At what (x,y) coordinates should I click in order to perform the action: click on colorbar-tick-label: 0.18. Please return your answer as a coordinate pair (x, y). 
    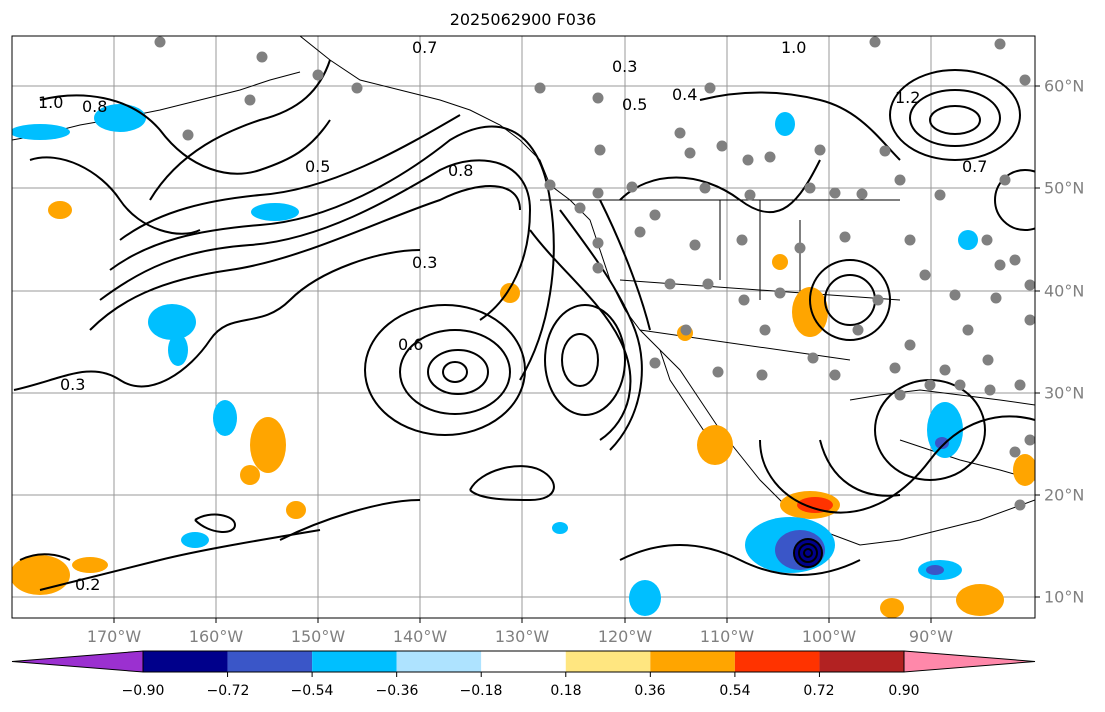
    Looking at the image, I should click on (566, 691).